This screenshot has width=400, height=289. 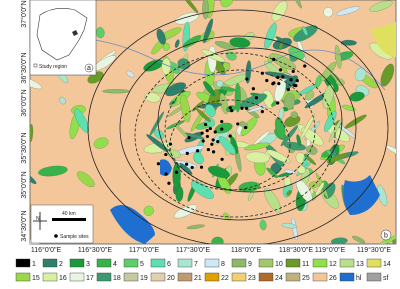 What do you see at coordinates (115, 264) in the screenshot?
I see `legend-label: 4` at bounding box center [115, 264].